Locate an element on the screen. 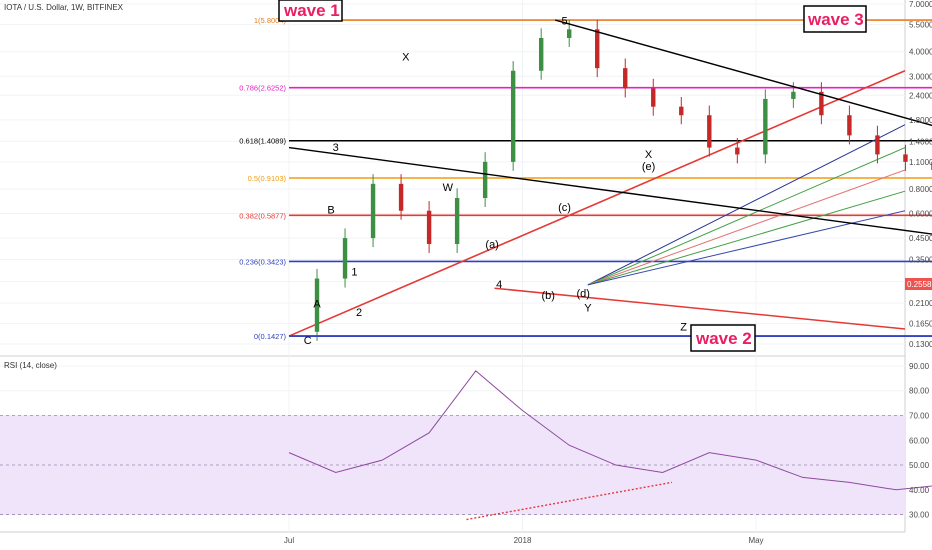 The image size is (932, 550). fib-level-label: 0.5(0.9103) is located at coordinates (267, 178).